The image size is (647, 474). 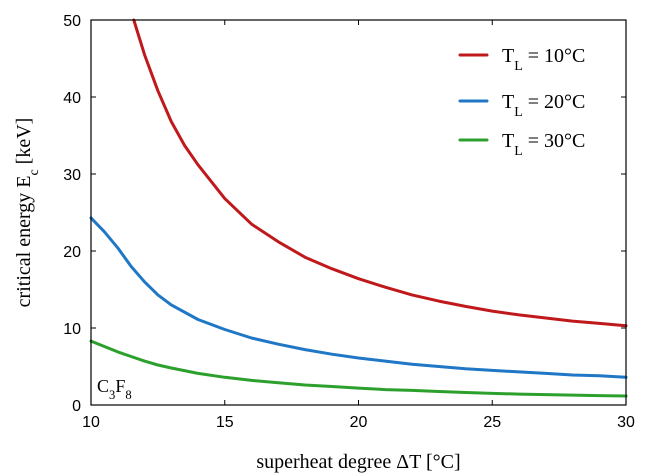 I want to click on y-axis-label: critical energy Ec [keV], so click(x=27, y=213).